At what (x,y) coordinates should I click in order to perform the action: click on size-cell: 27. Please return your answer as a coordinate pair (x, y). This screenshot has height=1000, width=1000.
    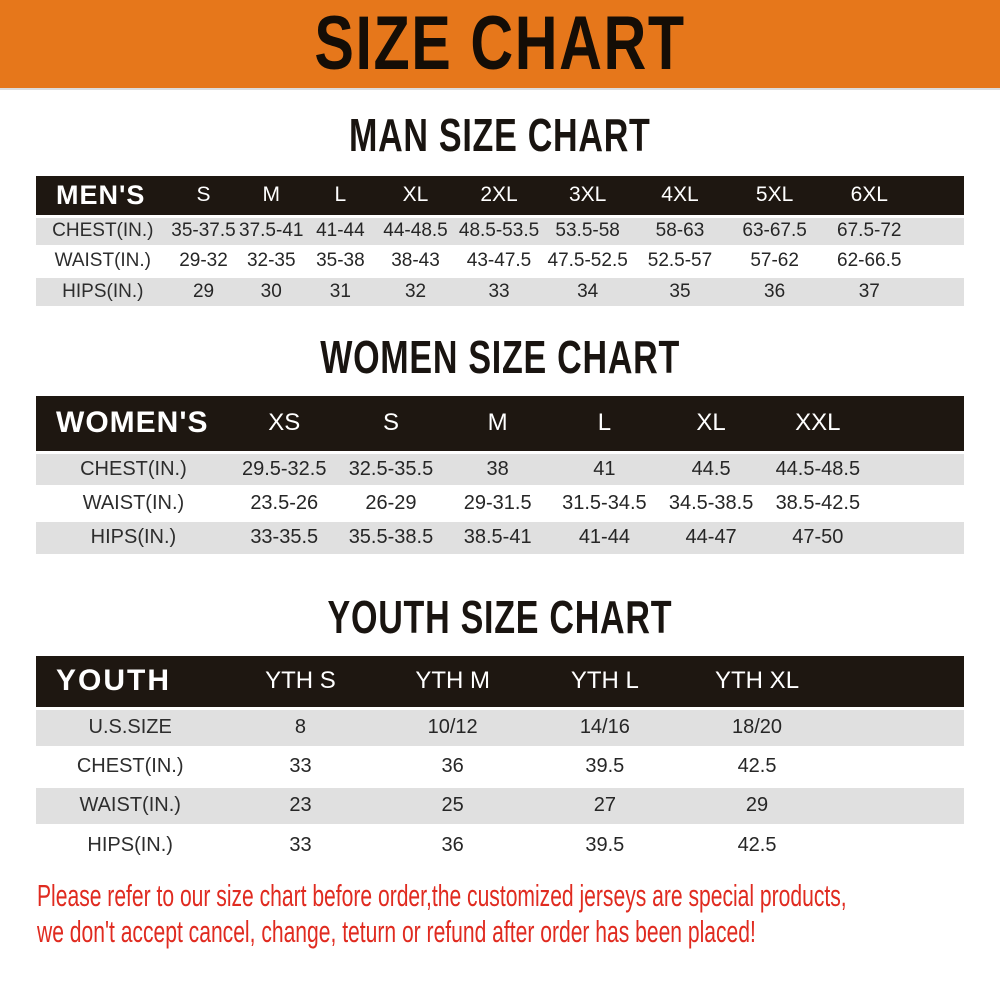
    Looking at the image, I should click on (604, 805).